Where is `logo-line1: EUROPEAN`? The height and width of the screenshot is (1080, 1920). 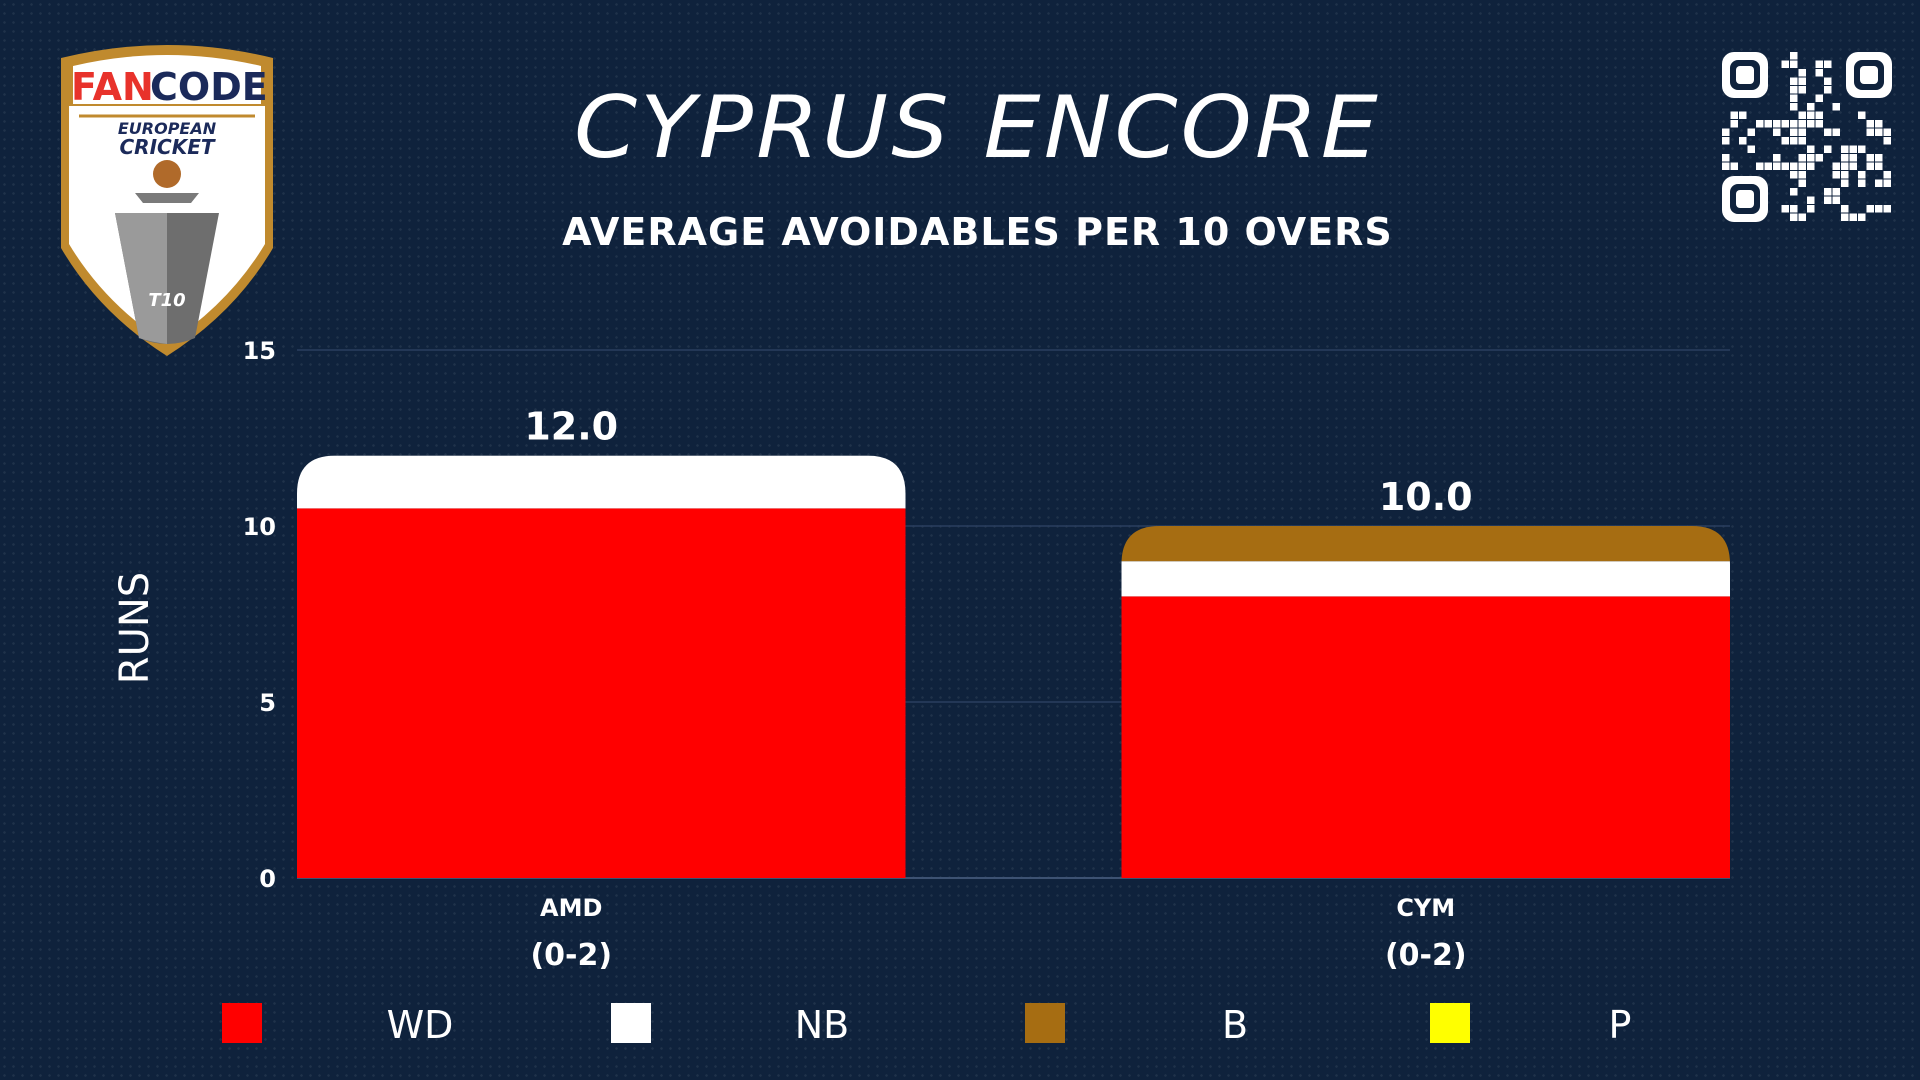
logo-line1: EUROPEAN is located at coordinates (167, 128).